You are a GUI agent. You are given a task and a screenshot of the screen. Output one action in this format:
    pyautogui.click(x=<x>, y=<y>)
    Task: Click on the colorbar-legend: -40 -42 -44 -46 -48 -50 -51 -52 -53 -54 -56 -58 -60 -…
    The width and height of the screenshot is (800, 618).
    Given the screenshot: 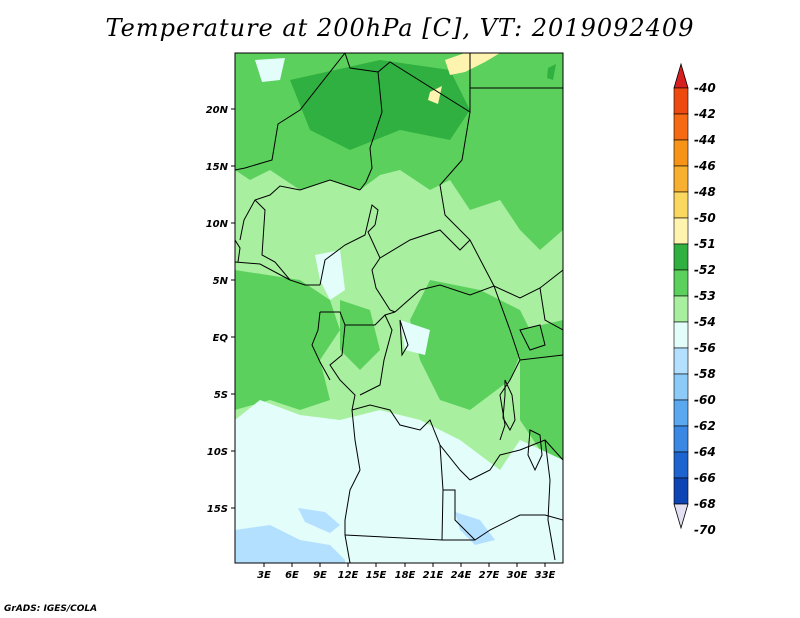 What is the action you would take?
    pyautogui.click(x=694, y=299)
    